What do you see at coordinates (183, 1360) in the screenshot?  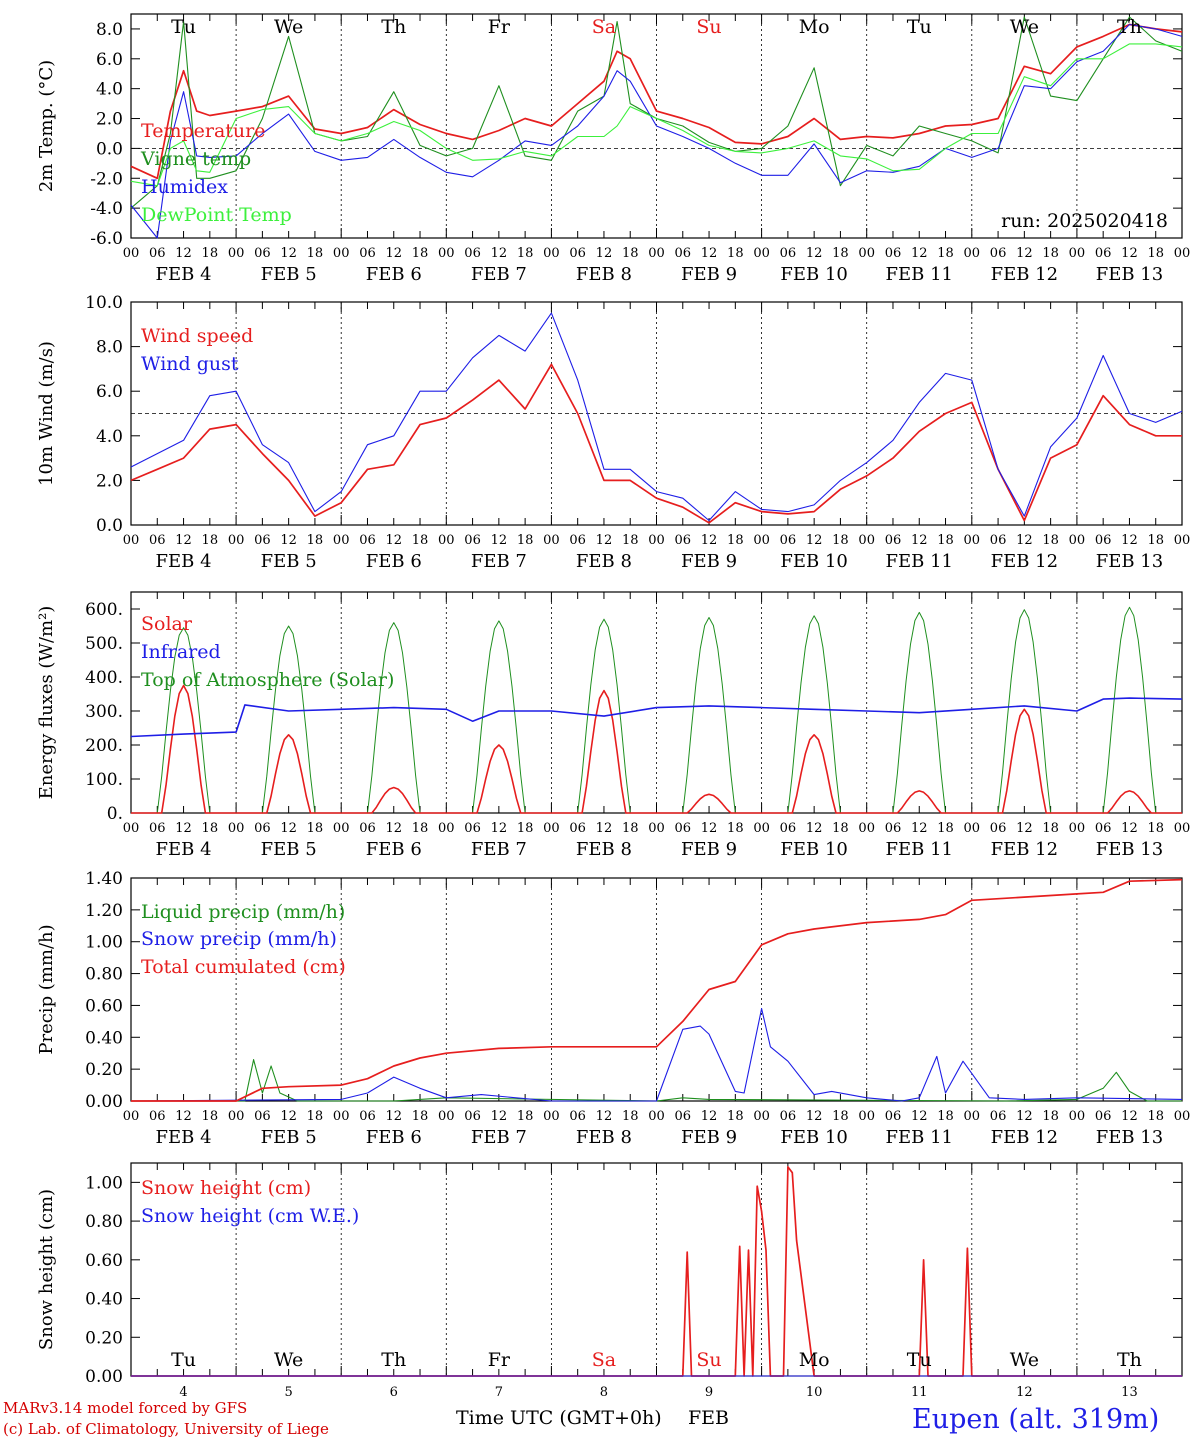 I see `weekday-label: Tu` at bounding box center [183, 1360].